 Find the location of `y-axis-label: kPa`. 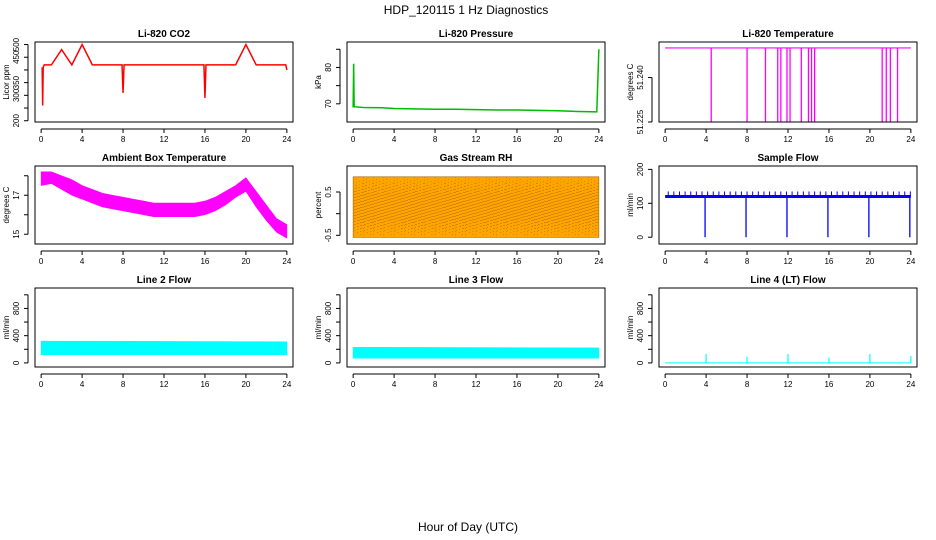

y-axis-label: kPa is located at coordinates (318, 82).